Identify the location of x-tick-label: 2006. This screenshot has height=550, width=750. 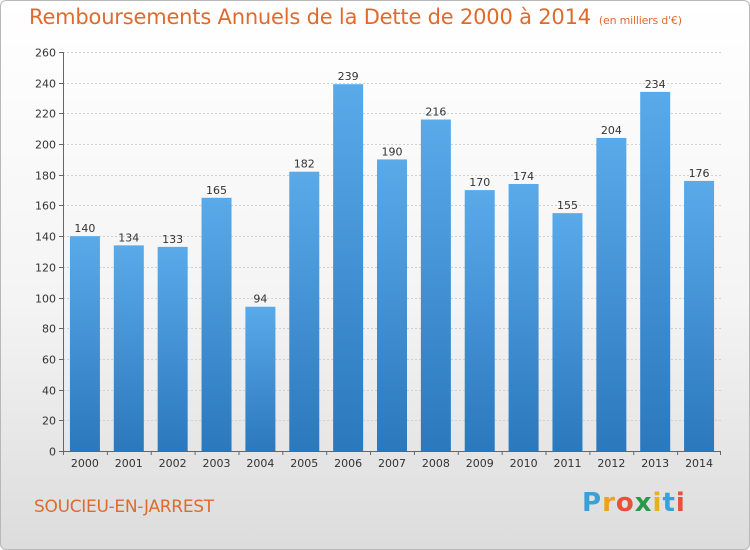
(348, 463).